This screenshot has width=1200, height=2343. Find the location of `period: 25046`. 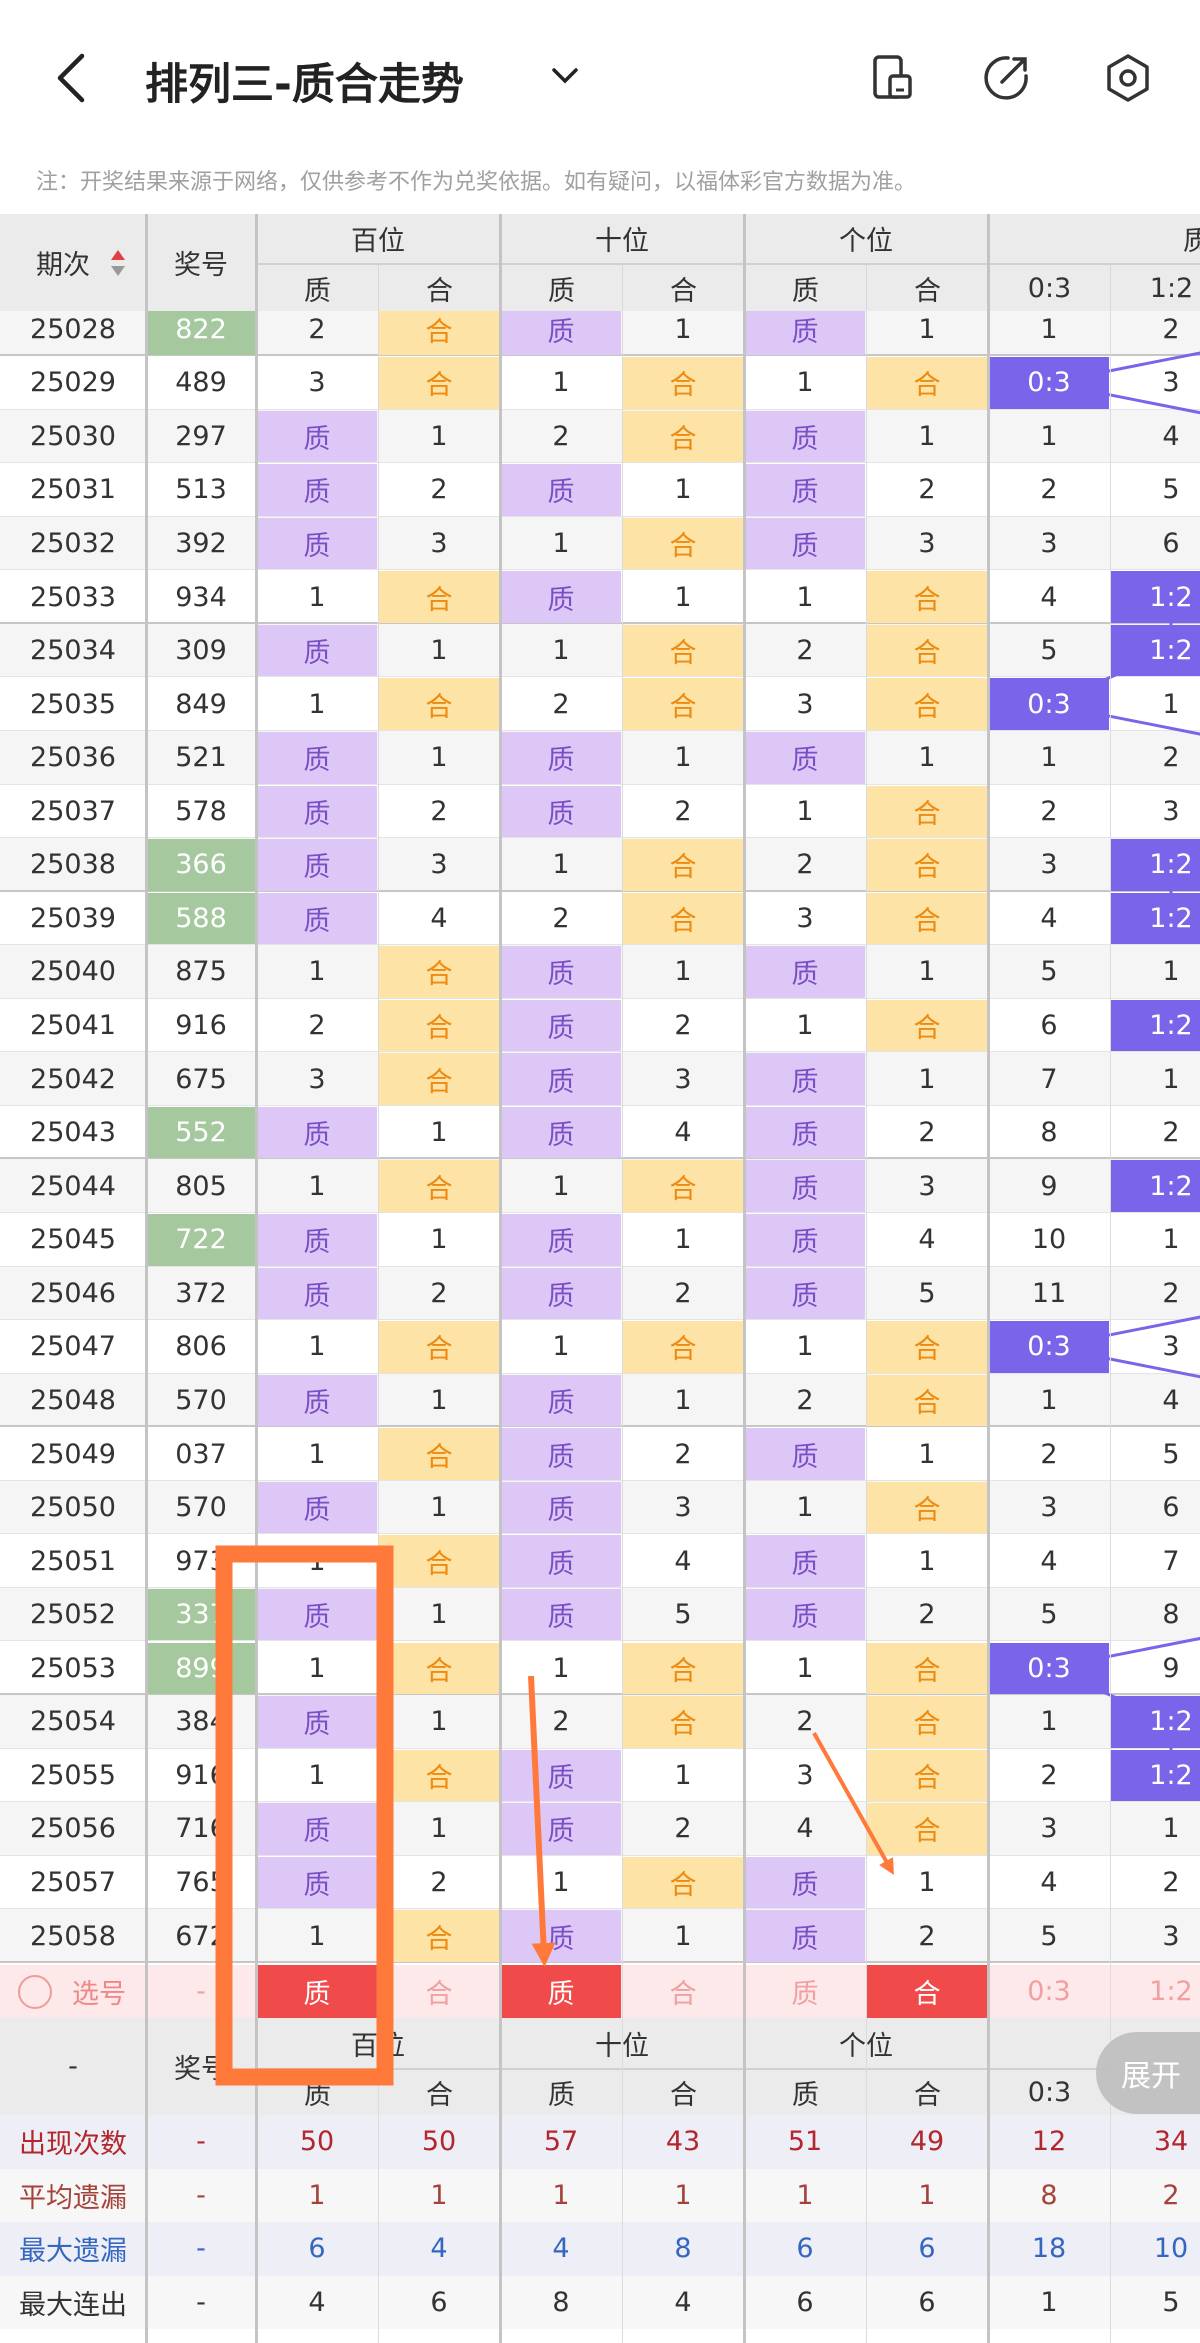

period: 25046 is located at coordinates (73, 1293).